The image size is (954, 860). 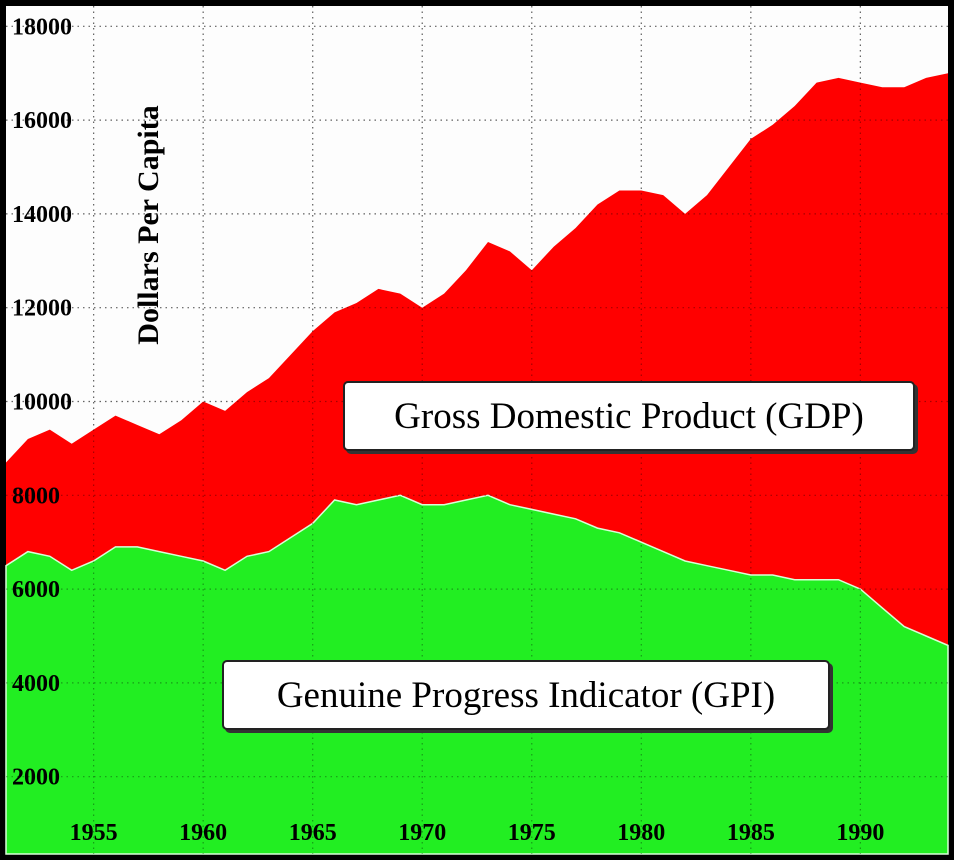 I want to click on y-tick-label: 18000, so click(x=42, y=27).